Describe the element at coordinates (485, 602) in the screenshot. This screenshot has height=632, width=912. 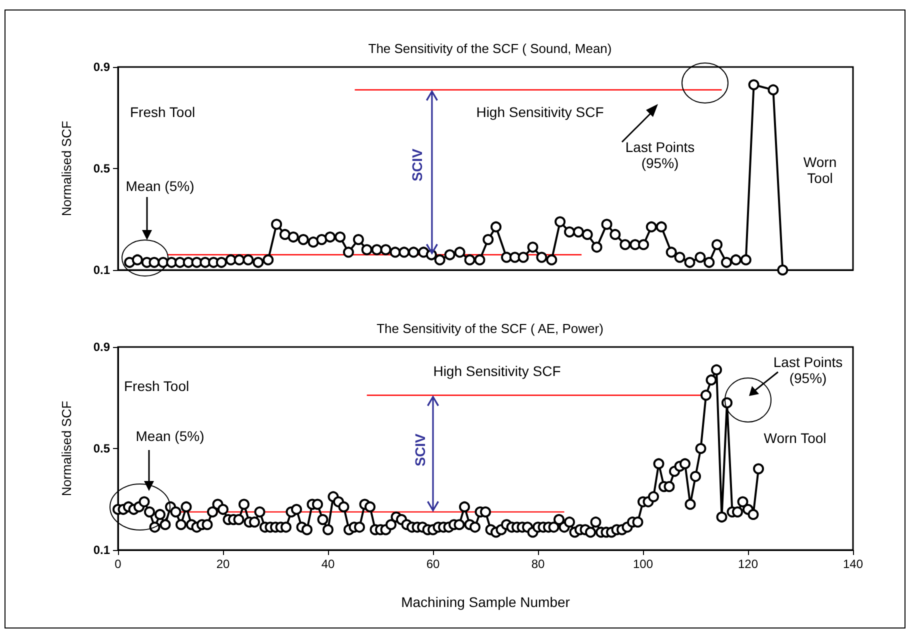
I see `x-axis-title: Machining Sample Number` at that location.